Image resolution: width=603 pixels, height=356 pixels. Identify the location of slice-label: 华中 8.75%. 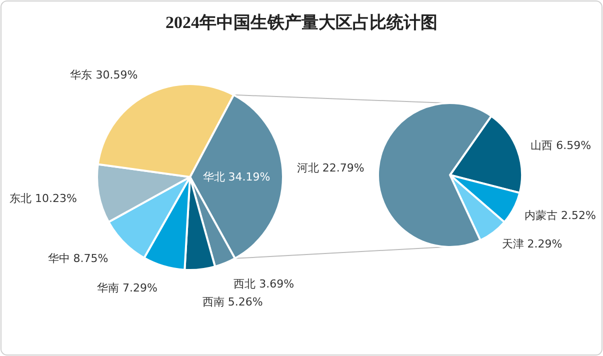
(78, 258).